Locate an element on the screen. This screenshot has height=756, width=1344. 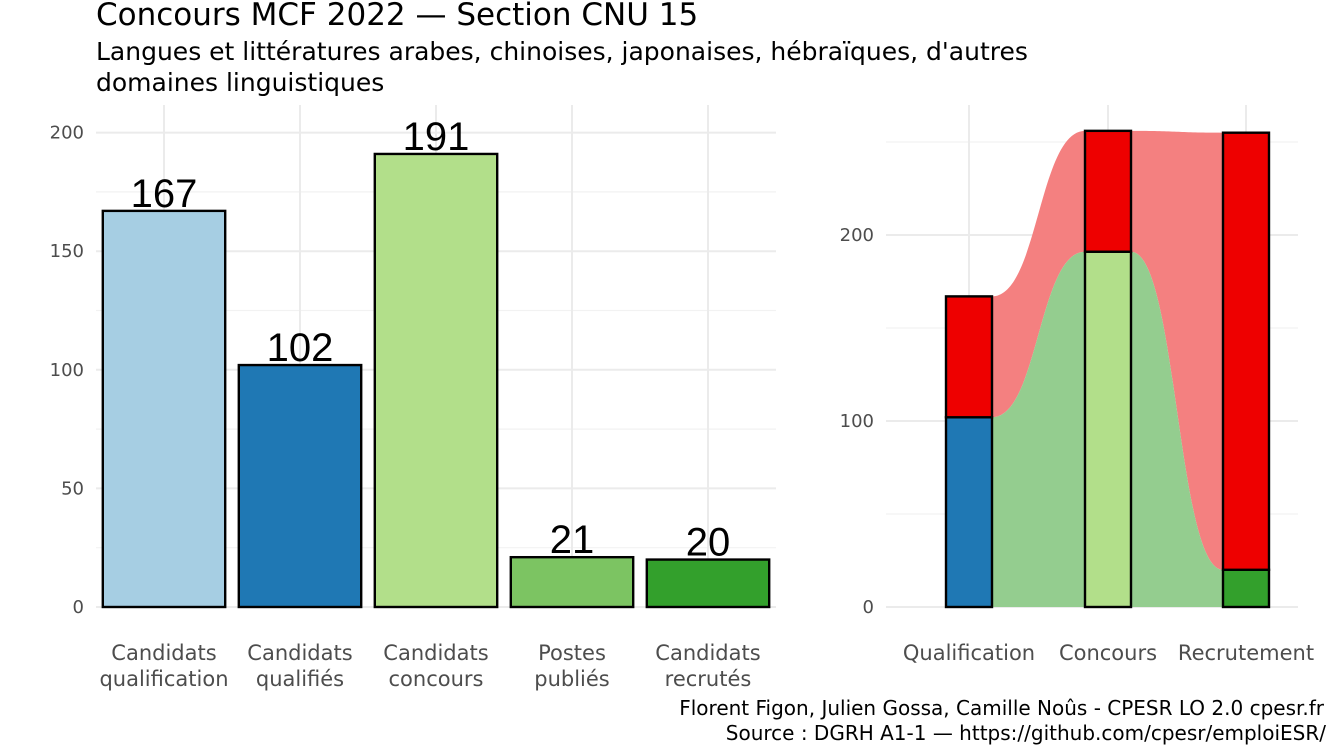
bar-value-label: 102 is located at coordinates (300, 348).